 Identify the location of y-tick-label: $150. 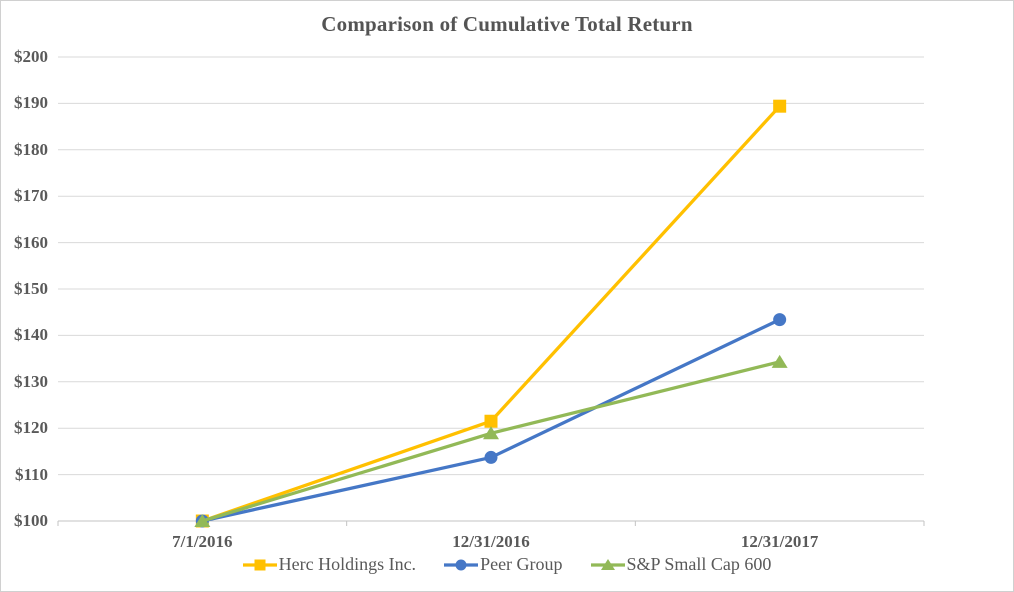
(31, 288).